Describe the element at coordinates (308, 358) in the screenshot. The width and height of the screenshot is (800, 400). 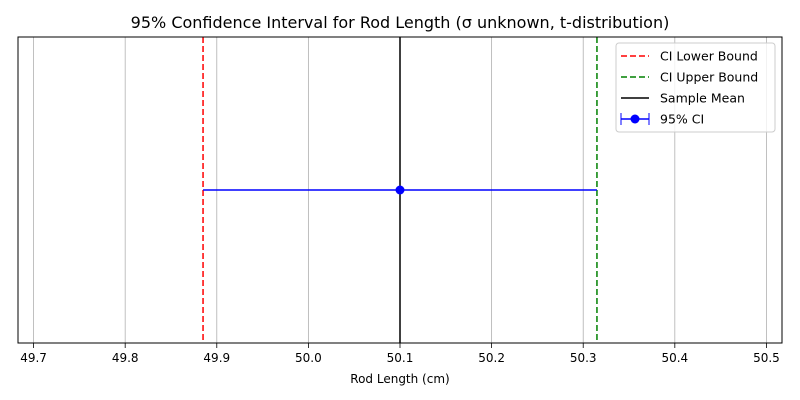
I see `x-tick-label: 50.0` at that location.